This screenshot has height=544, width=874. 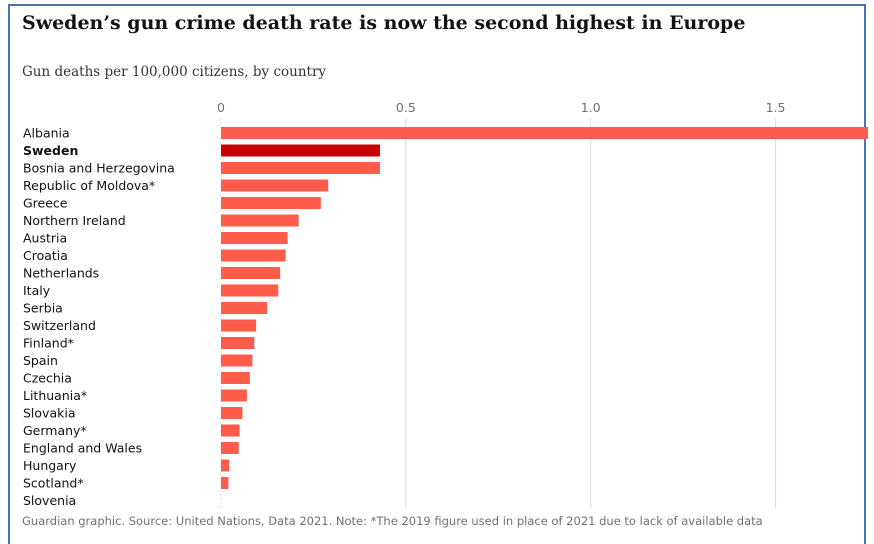 What do you see at coordinates (45, 255) in the screenshot?
I see `category-label: Croatia` at bounding box center [45, 255].